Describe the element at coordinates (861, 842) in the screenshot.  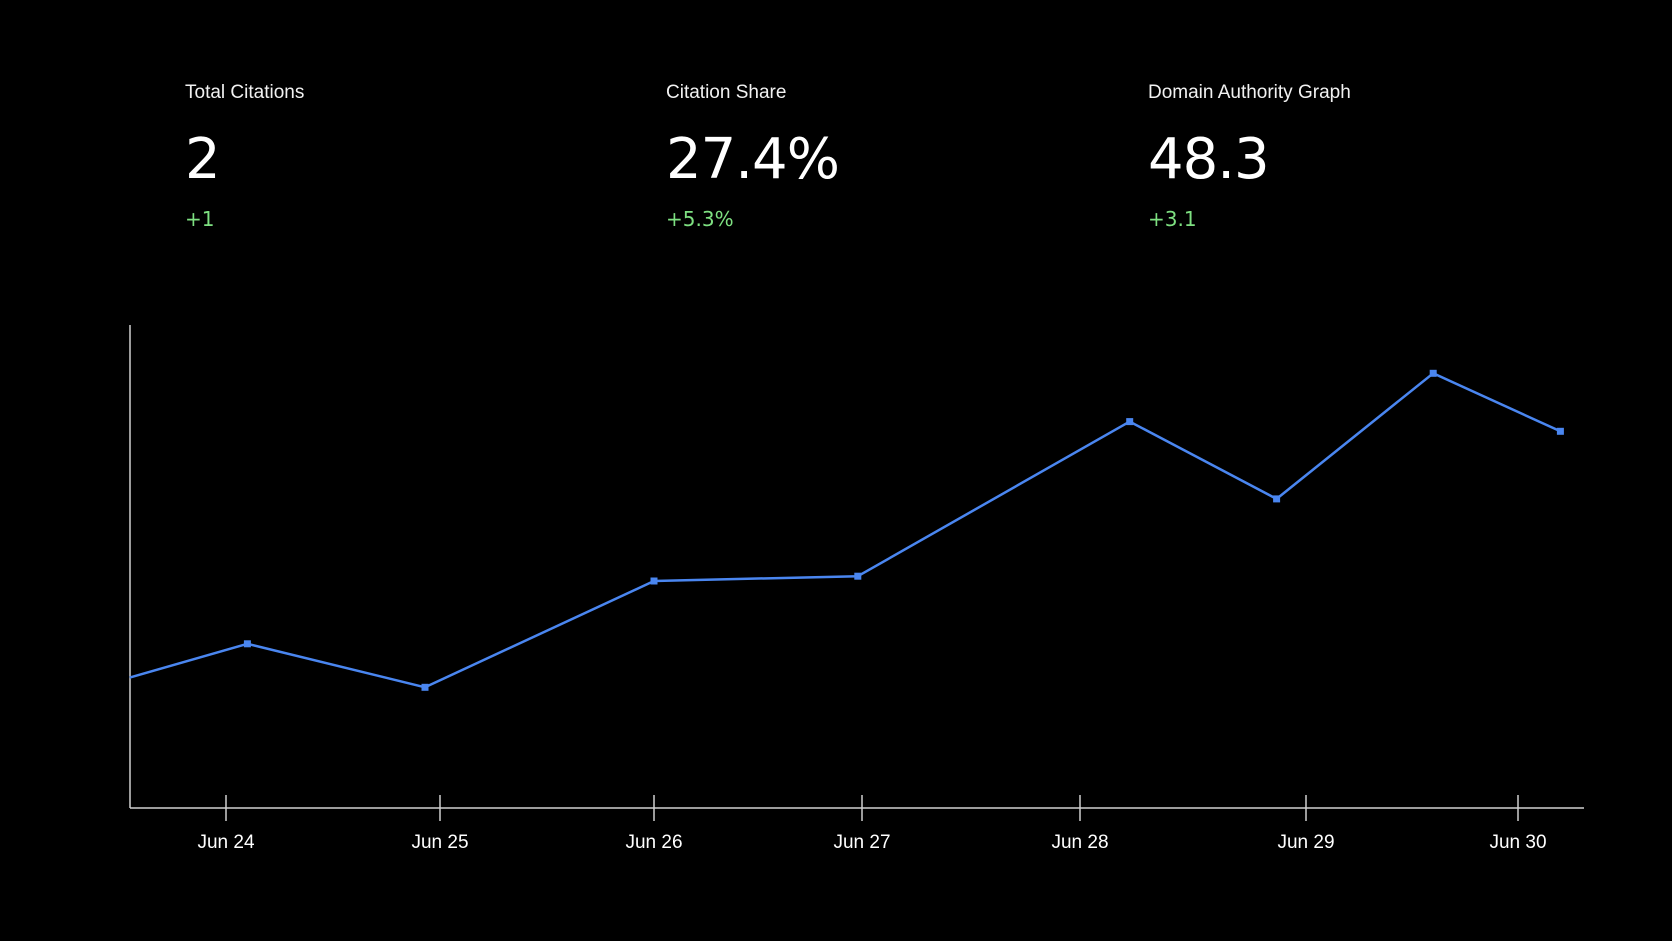
I see `x-tick-label: Jun 27` at that location.